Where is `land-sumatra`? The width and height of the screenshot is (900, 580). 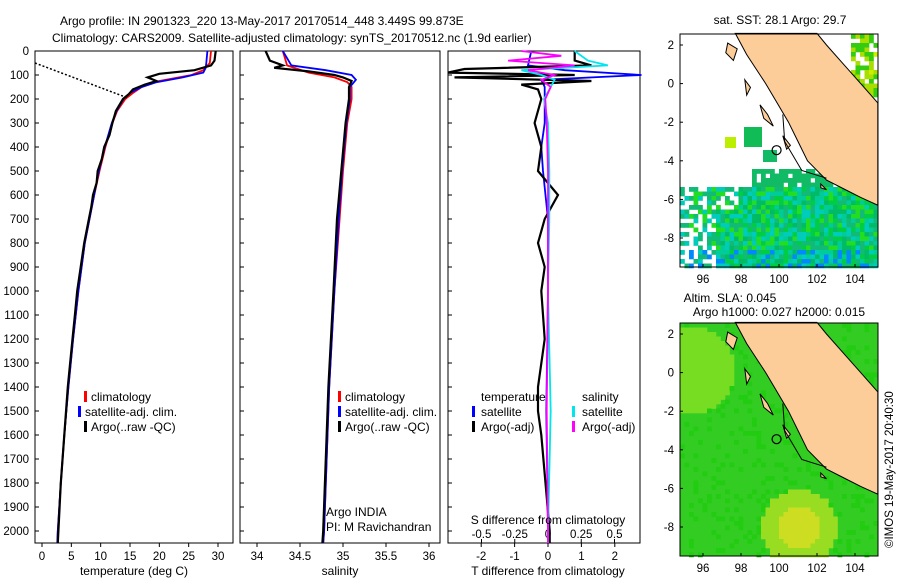 land-sumatra is located at coordinates (806, 408).